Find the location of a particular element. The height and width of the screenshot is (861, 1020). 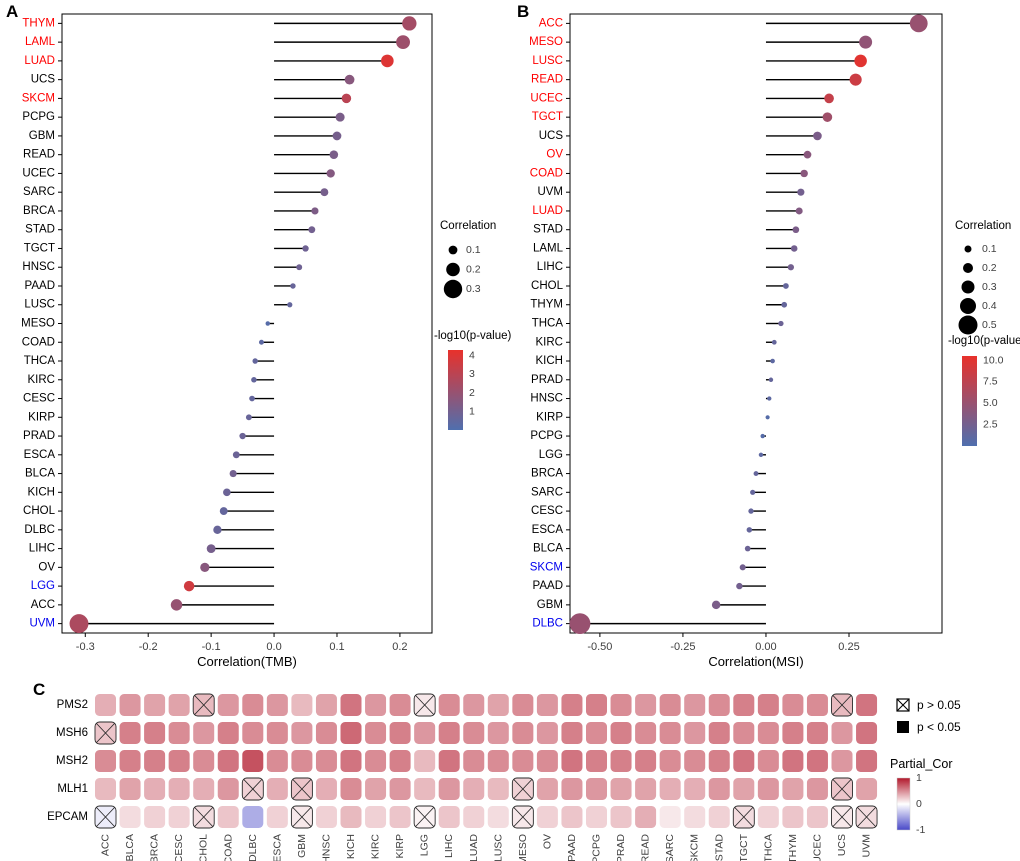

y-axis-label-CHOL: CHOL is located at coordinates (39, 511).